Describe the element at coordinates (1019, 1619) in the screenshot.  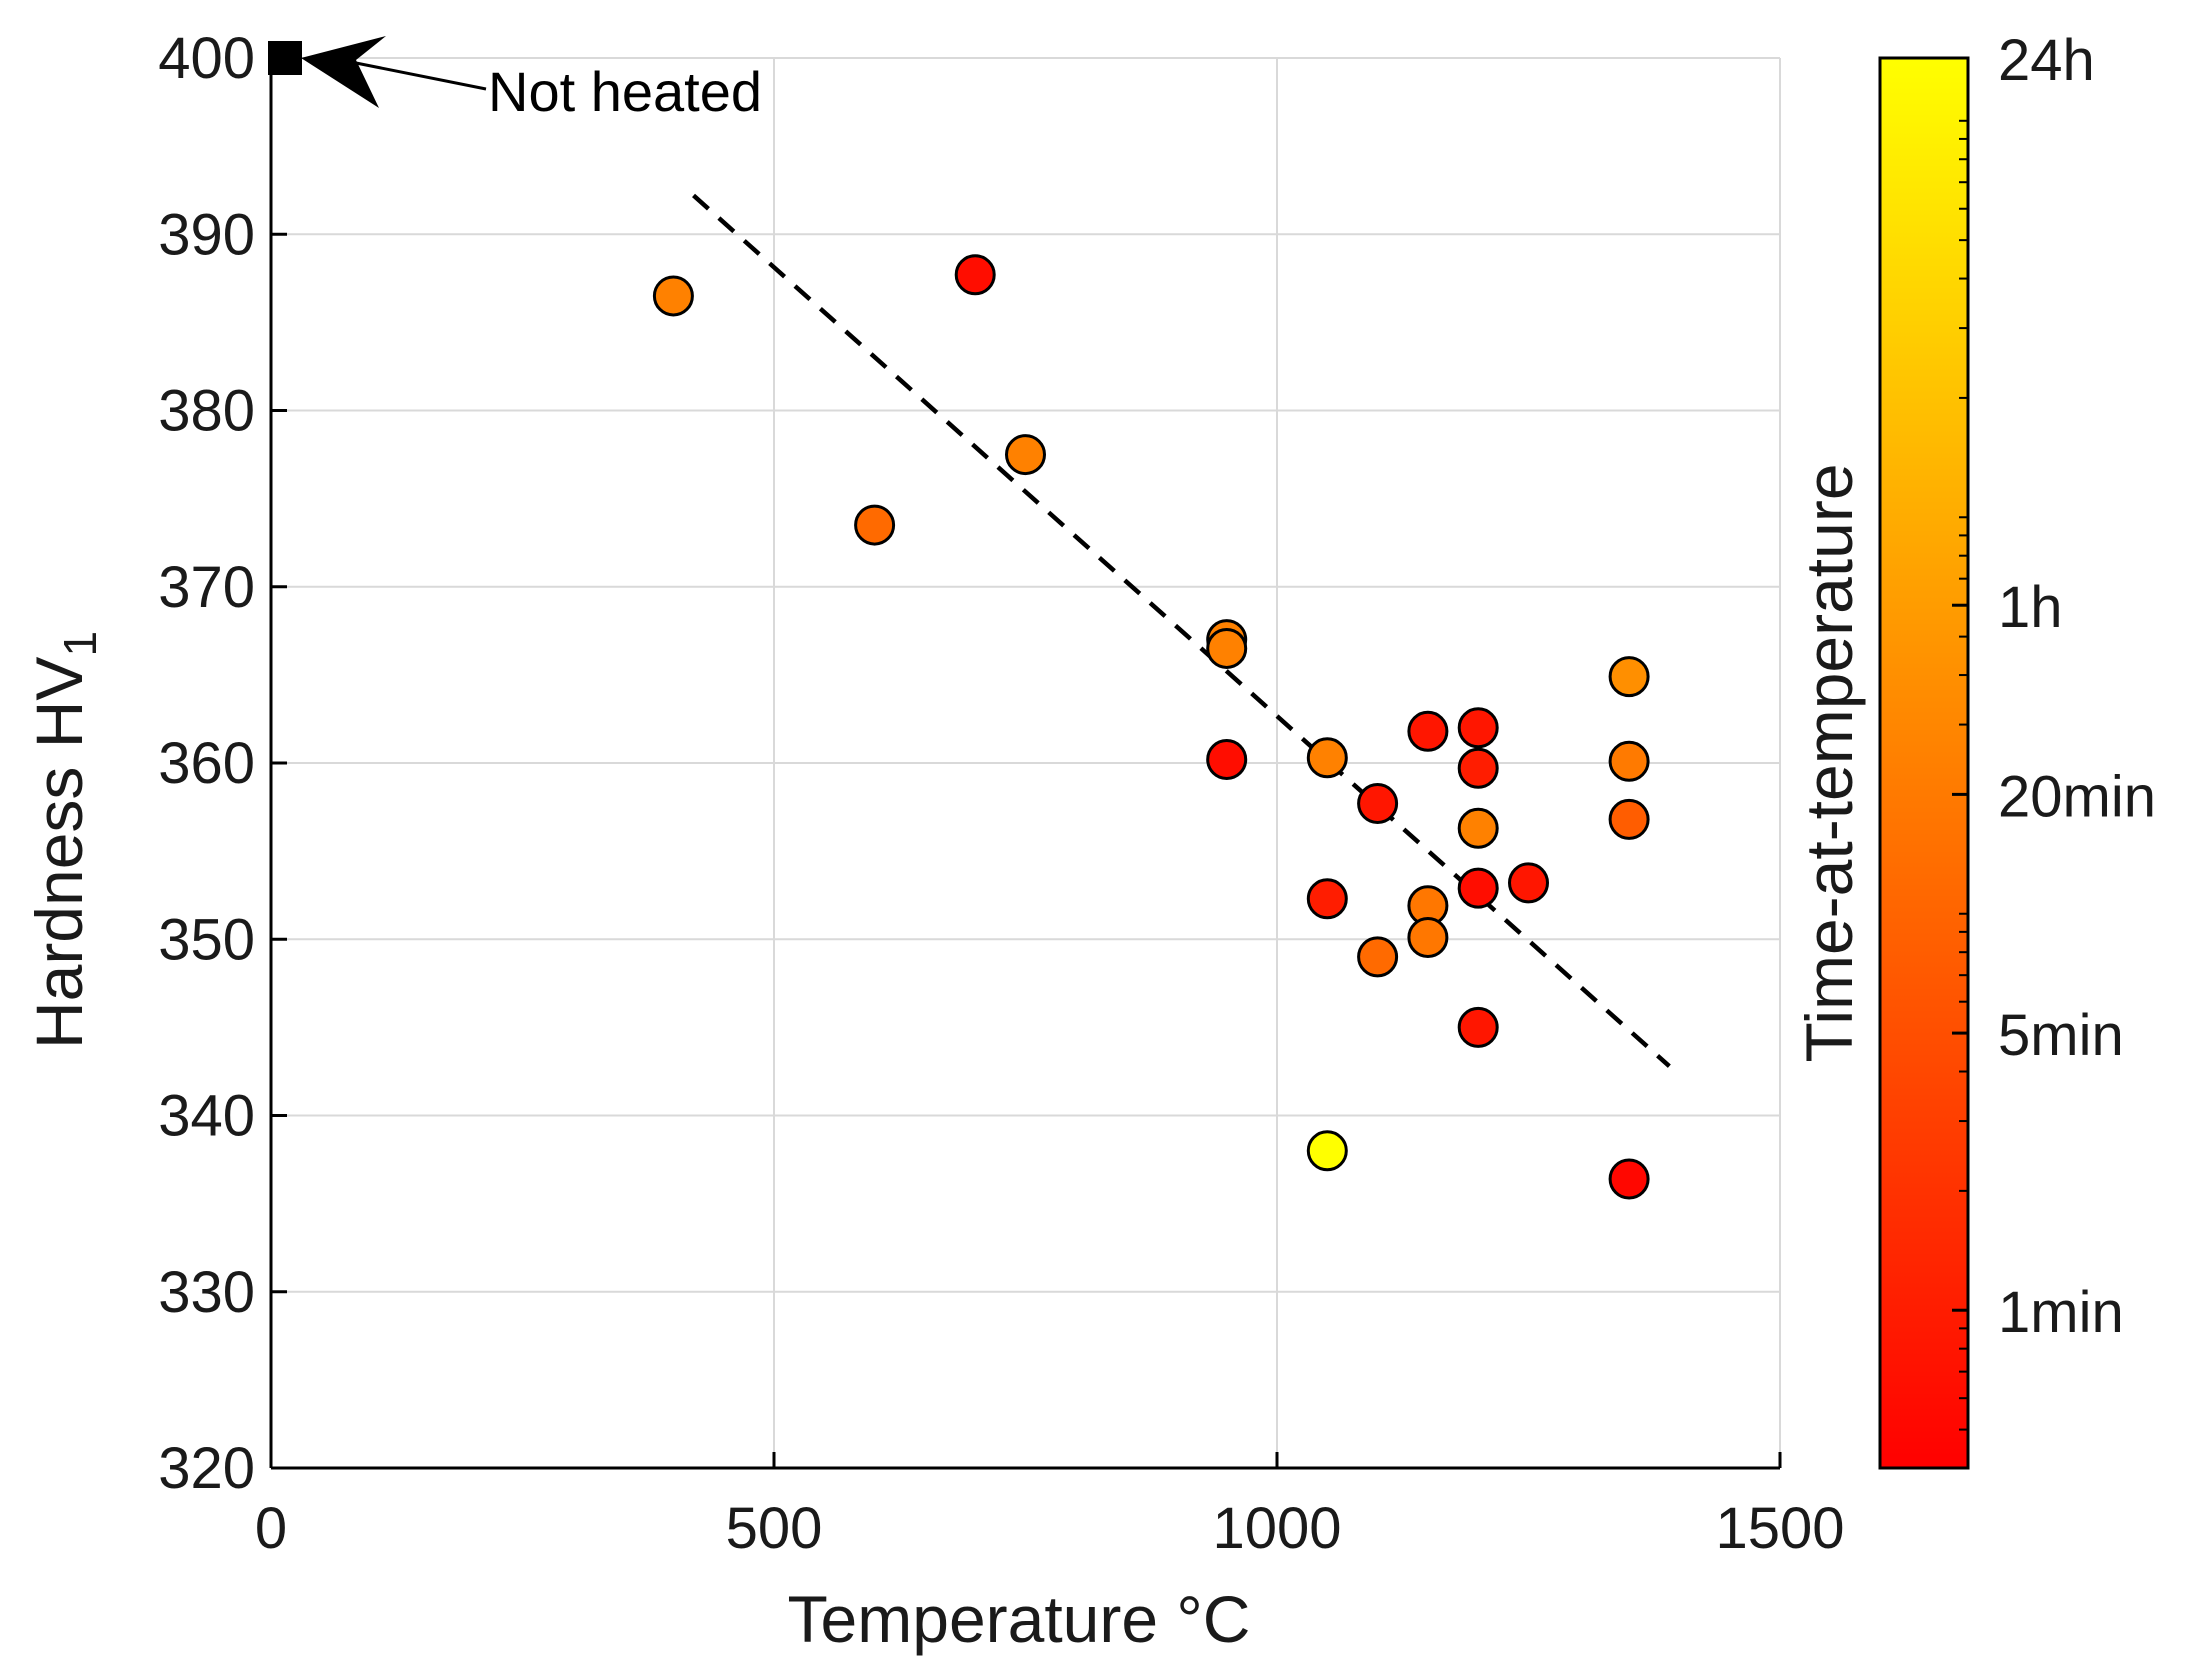
I see `x-axis-title: Temperature °C` at that location.